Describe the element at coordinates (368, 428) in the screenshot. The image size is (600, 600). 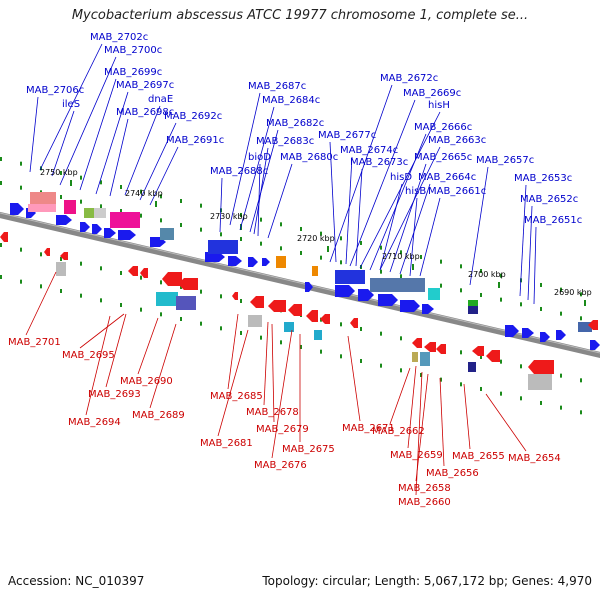
I see `reverse-gene-label: MAB_2671` at that location.